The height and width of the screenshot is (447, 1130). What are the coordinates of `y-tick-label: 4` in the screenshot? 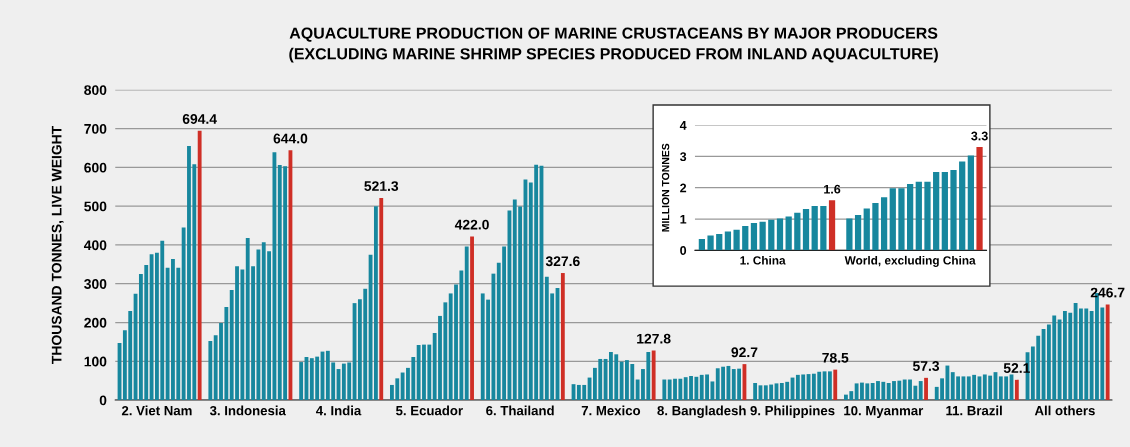 It's located at (683, 125).